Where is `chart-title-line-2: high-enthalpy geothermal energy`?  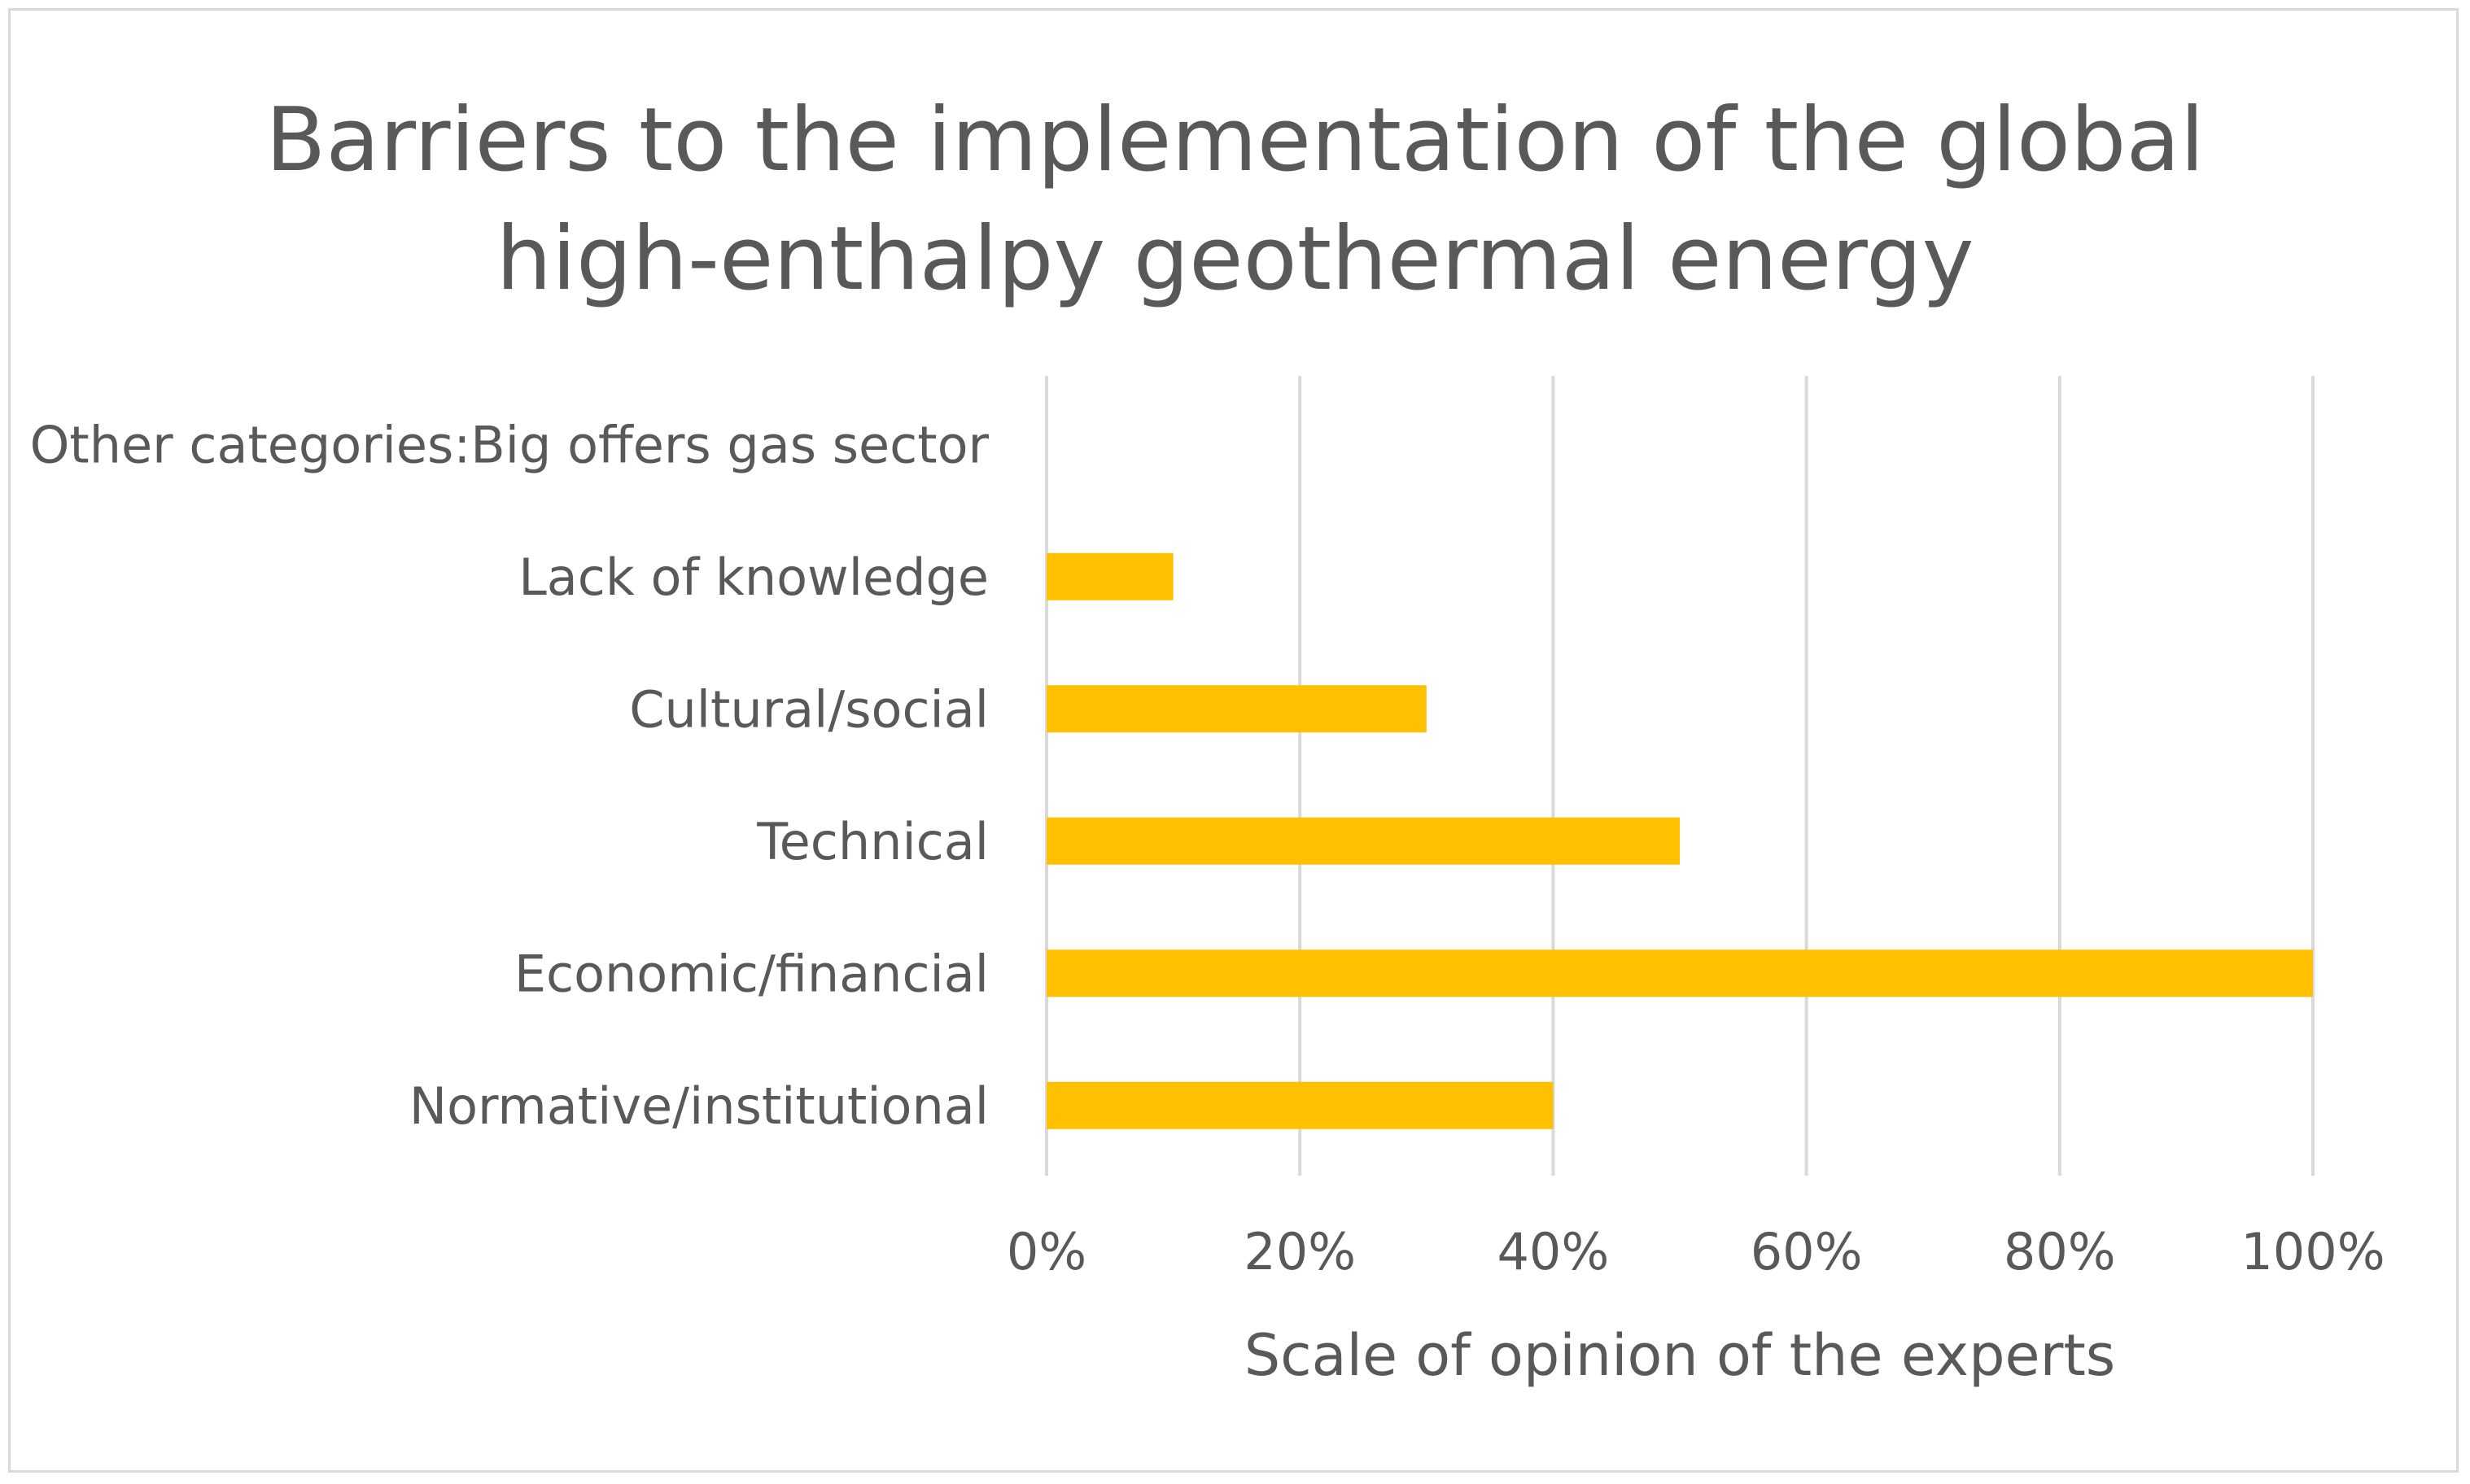 chart-title-line-2: high-enthalpy geothermal energy is located at coordinates (1235, 259).